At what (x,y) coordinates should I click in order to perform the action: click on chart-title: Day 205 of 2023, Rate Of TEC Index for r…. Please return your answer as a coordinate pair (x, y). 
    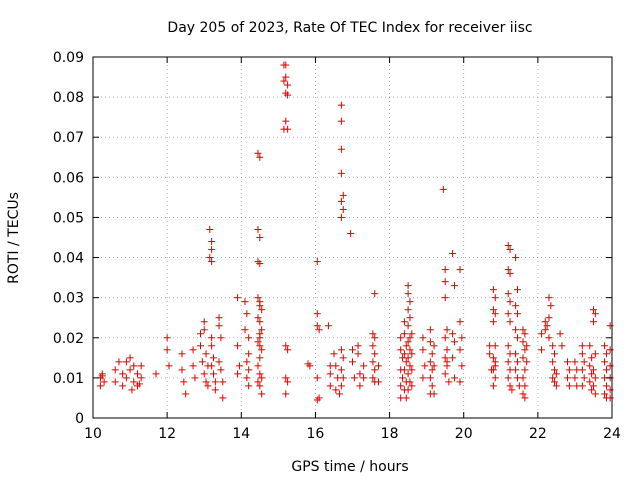
    Looking at the image, I should click on (349, 28).